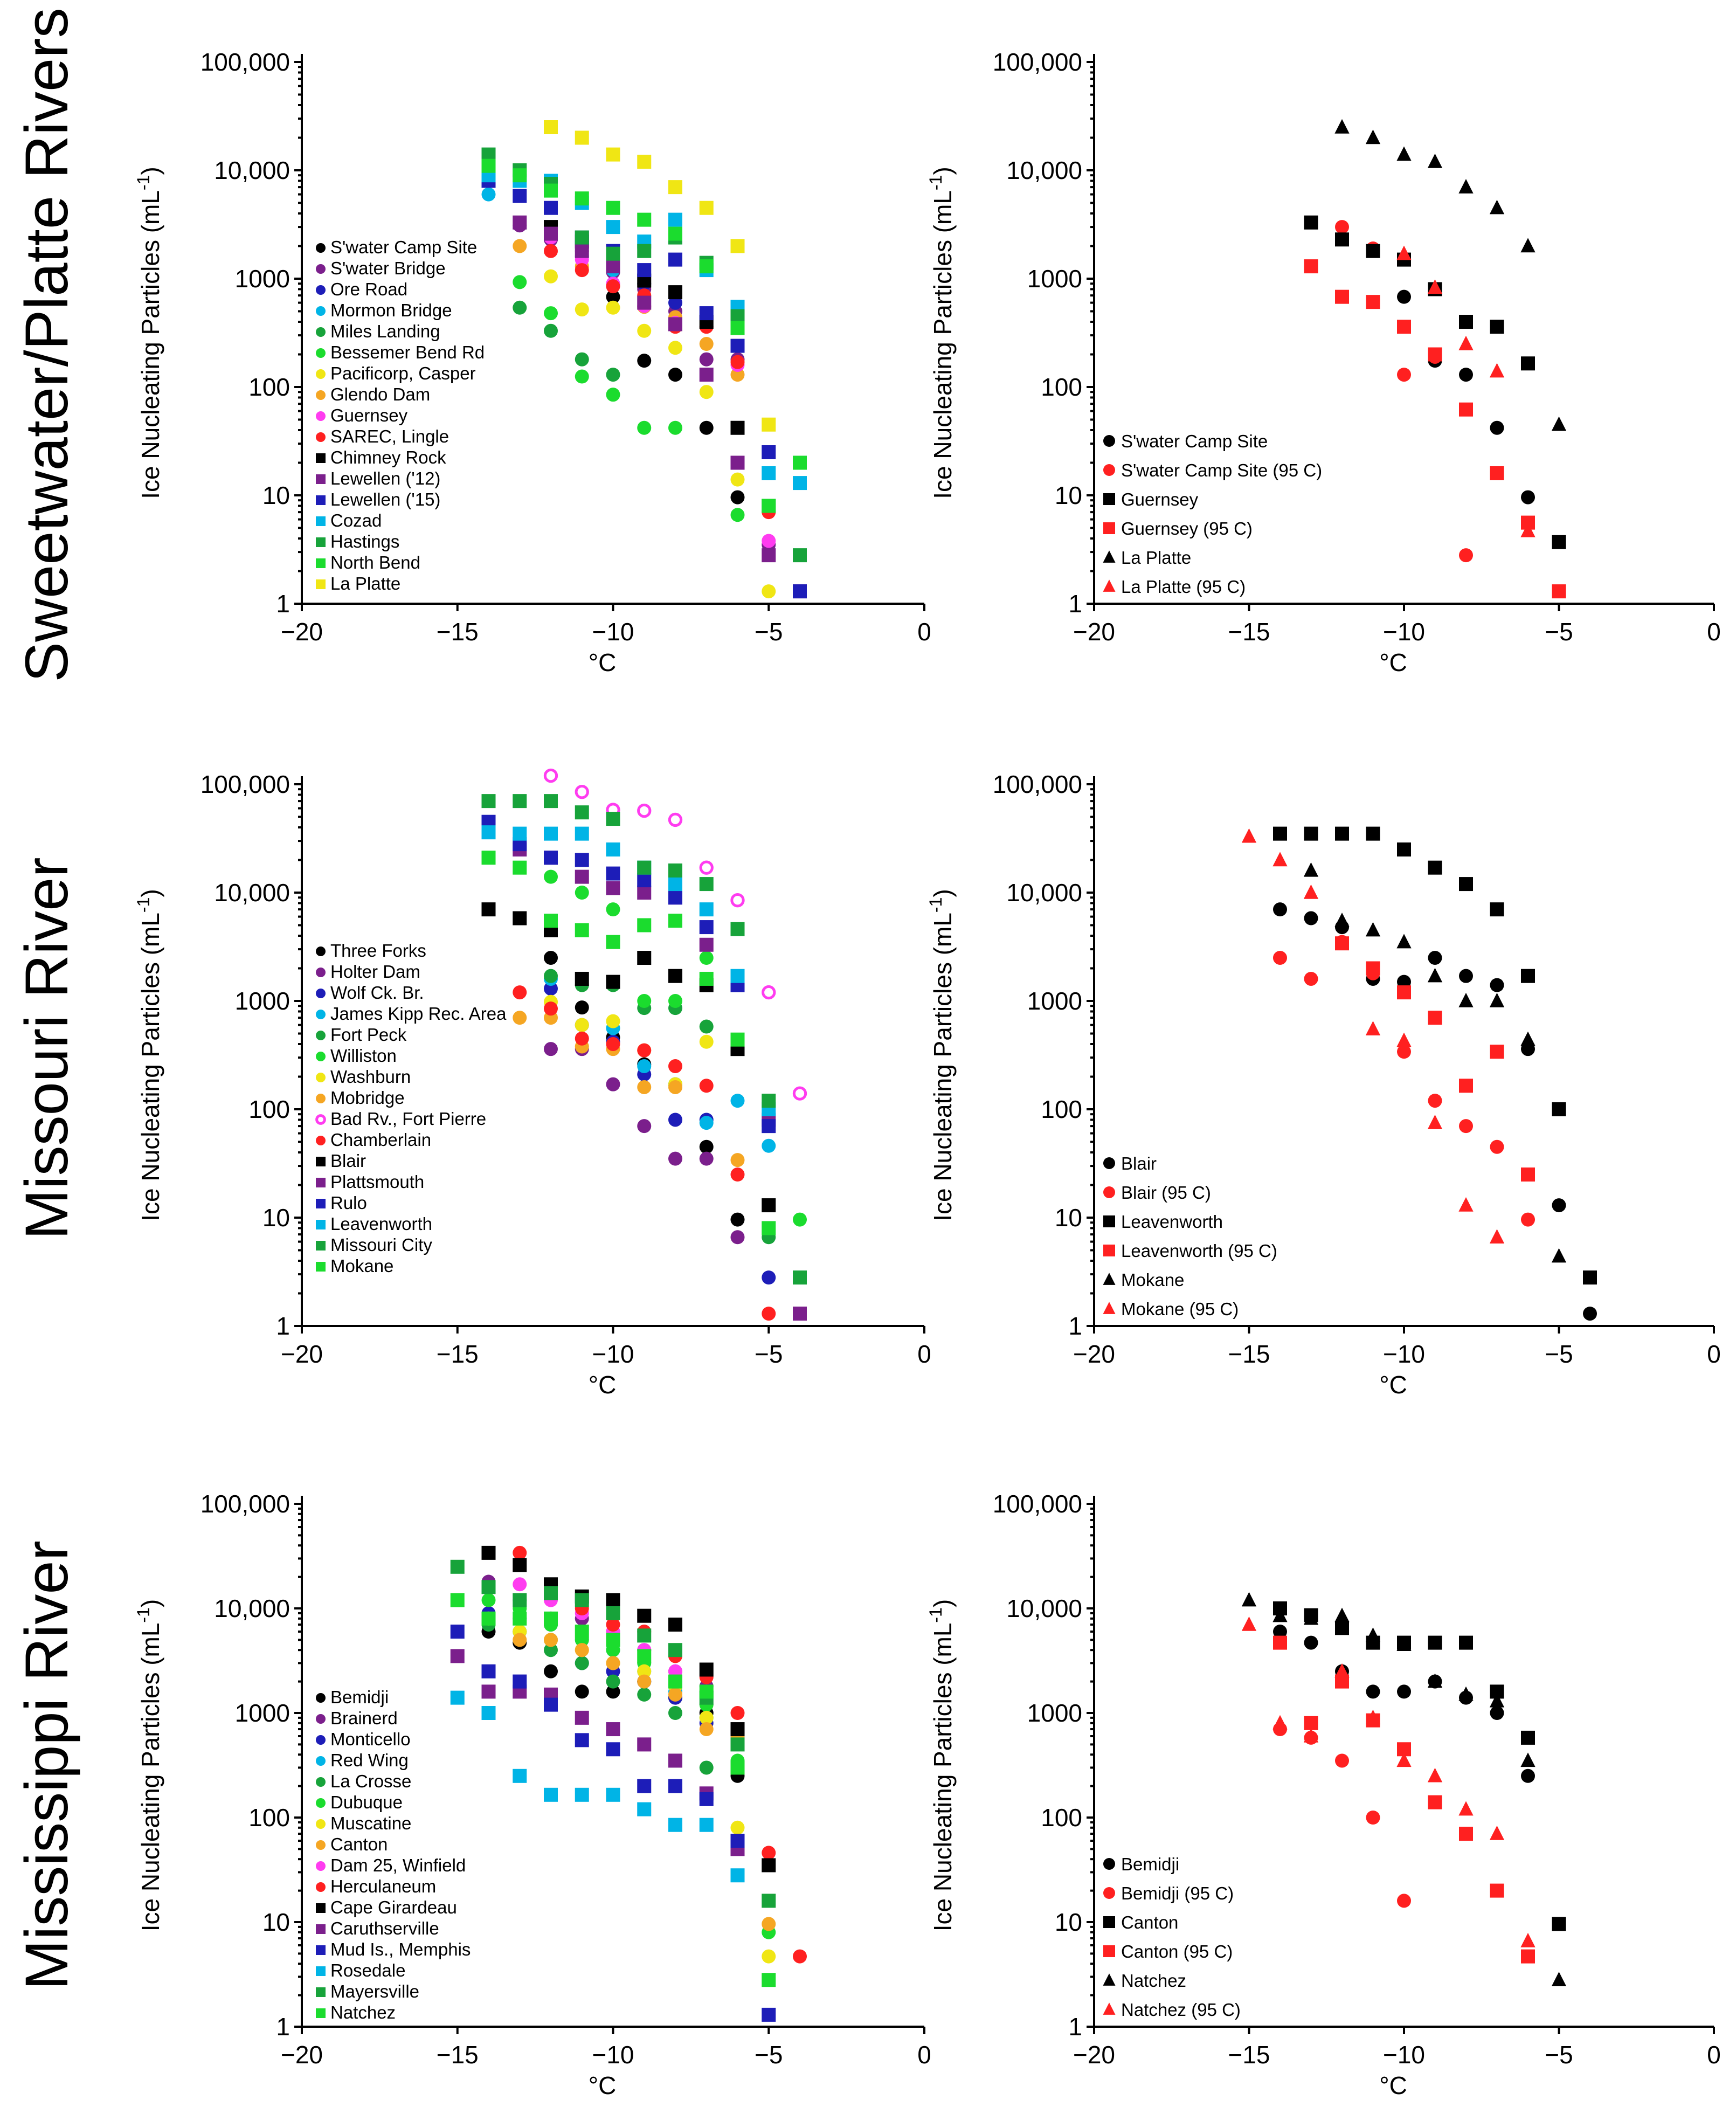  What do you see at coordinates (1139, 1163) in the screenshot?
I see `legend-label: Blair` at bounding box center [1139, 1163].